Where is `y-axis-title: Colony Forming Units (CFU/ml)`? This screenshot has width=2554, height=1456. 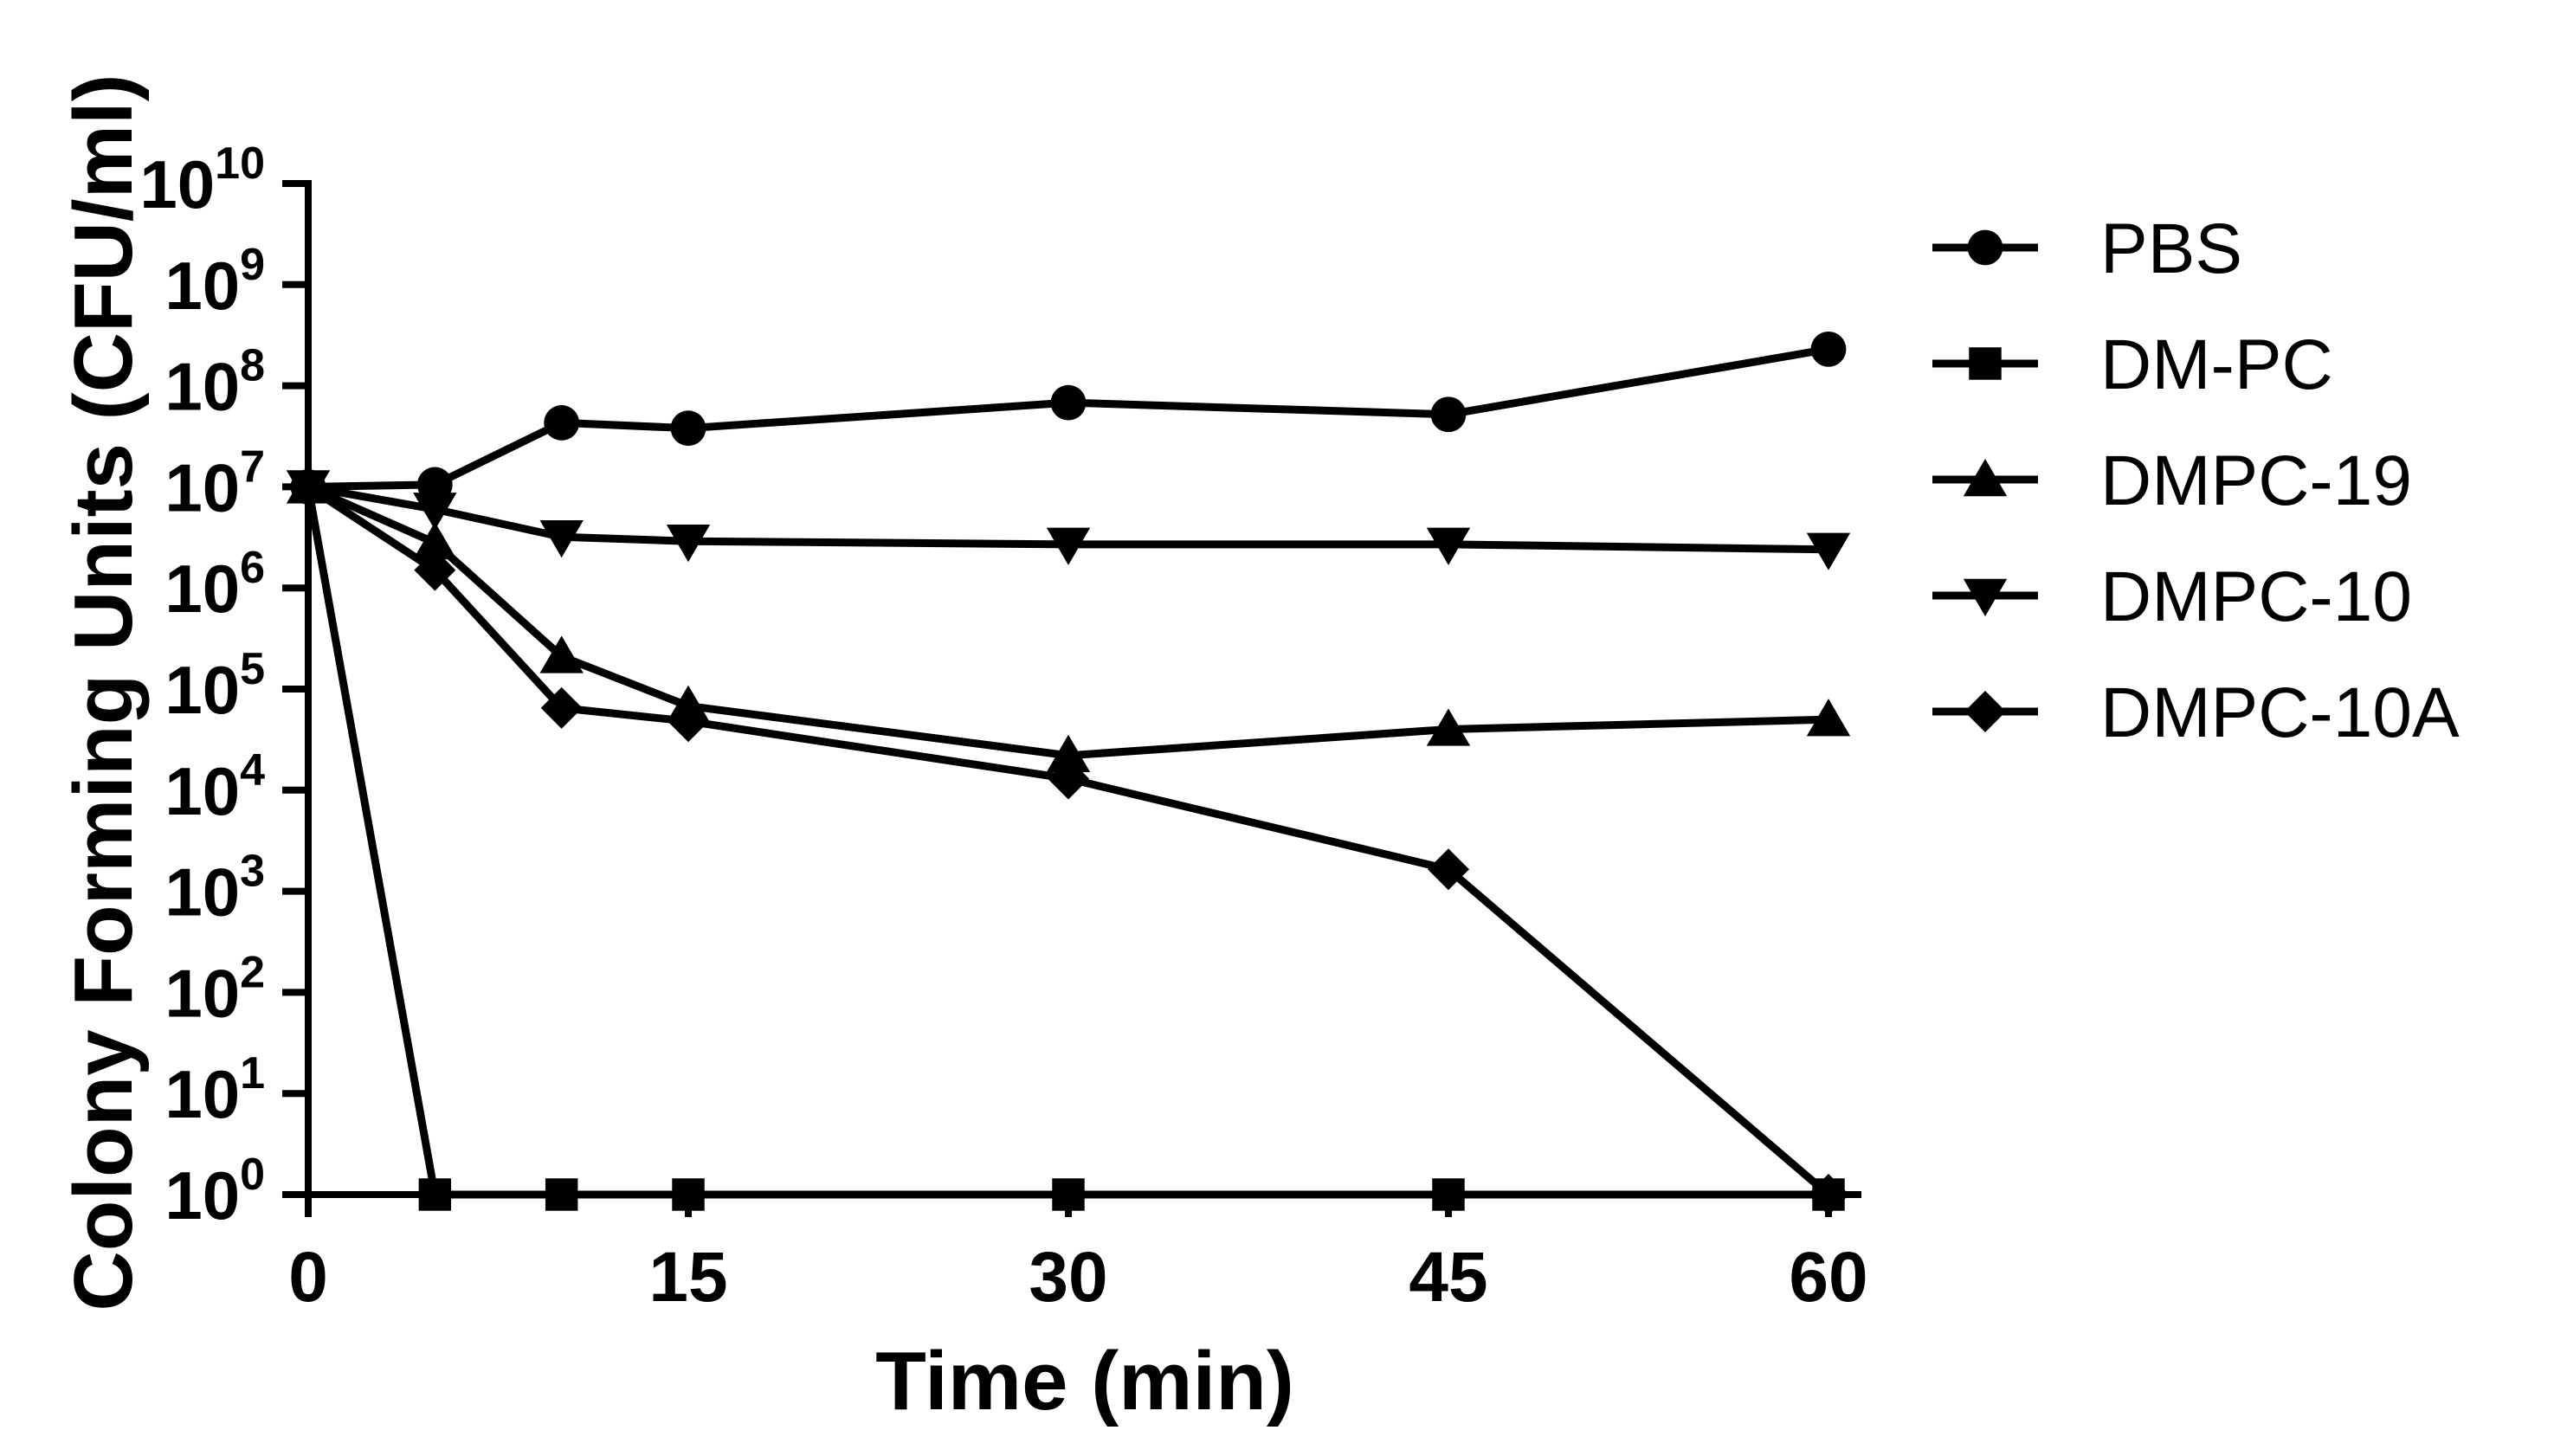
y-axis-title: Colony Forming Units (CFU/ml) is located at coordinates (103, 692).